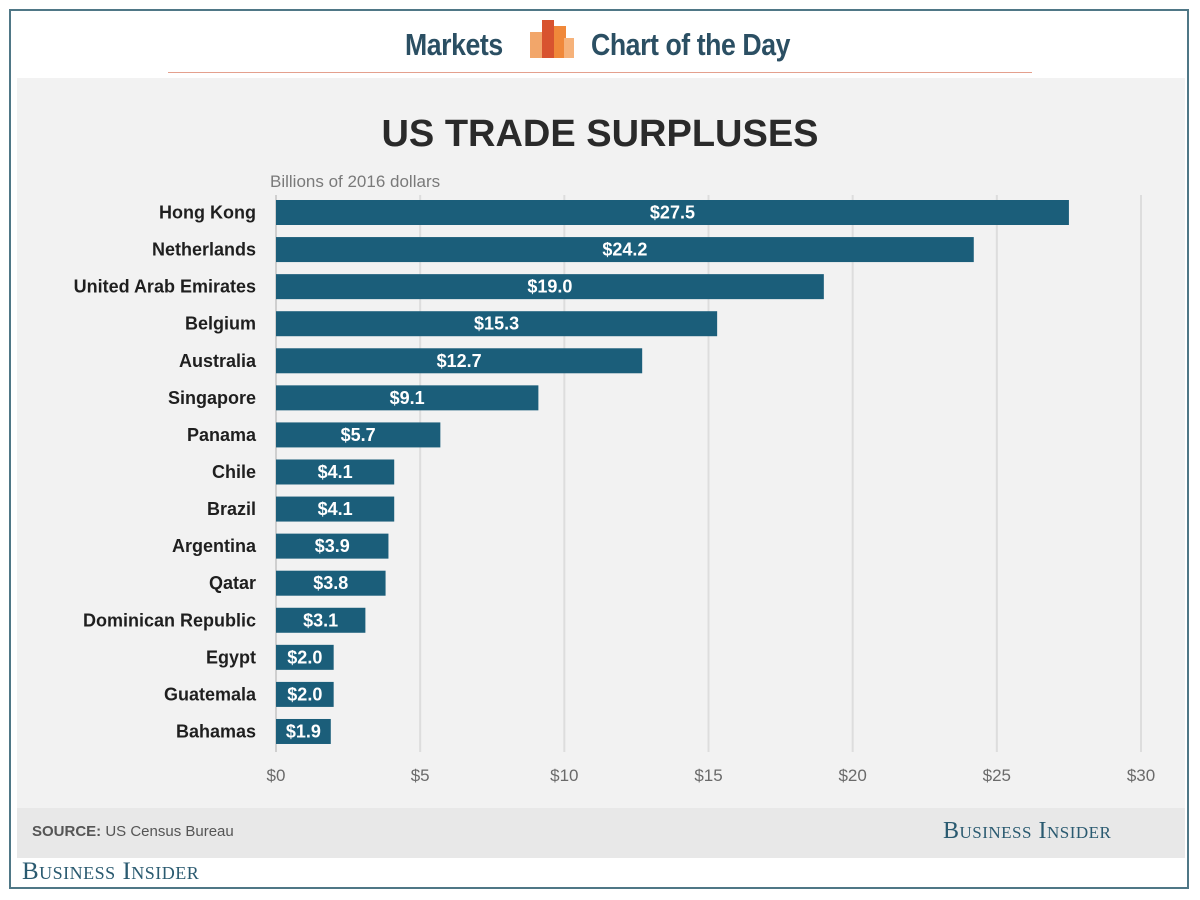  What do you see at coordinates (564, 775) in the screenshot?
I see `x-tick-label: $10` at bounding box center [564, 775].